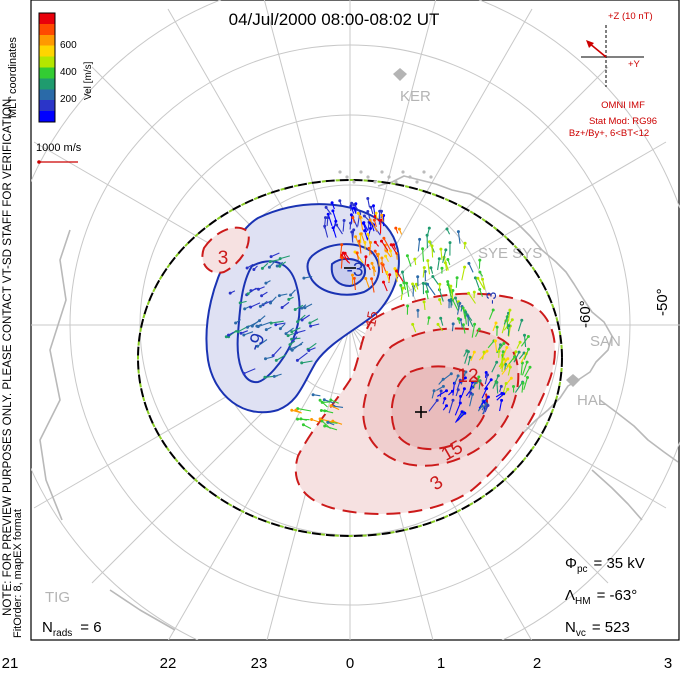 The width and height of the screenshot is (680, 674). I want to click on mlt-tick-1: 1, so click(441, 663).